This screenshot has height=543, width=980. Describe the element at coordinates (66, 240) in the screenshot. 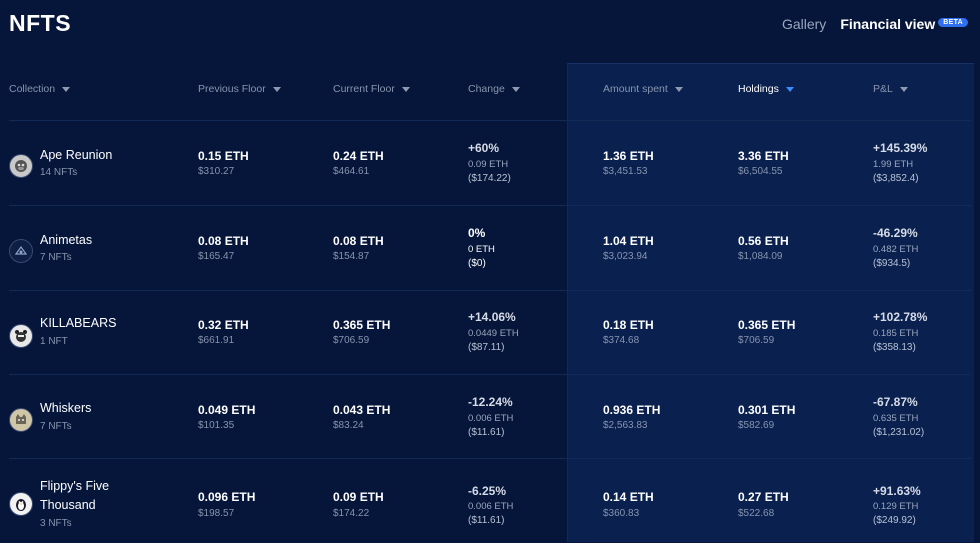

I see `collection-name: Animetas` at that location.